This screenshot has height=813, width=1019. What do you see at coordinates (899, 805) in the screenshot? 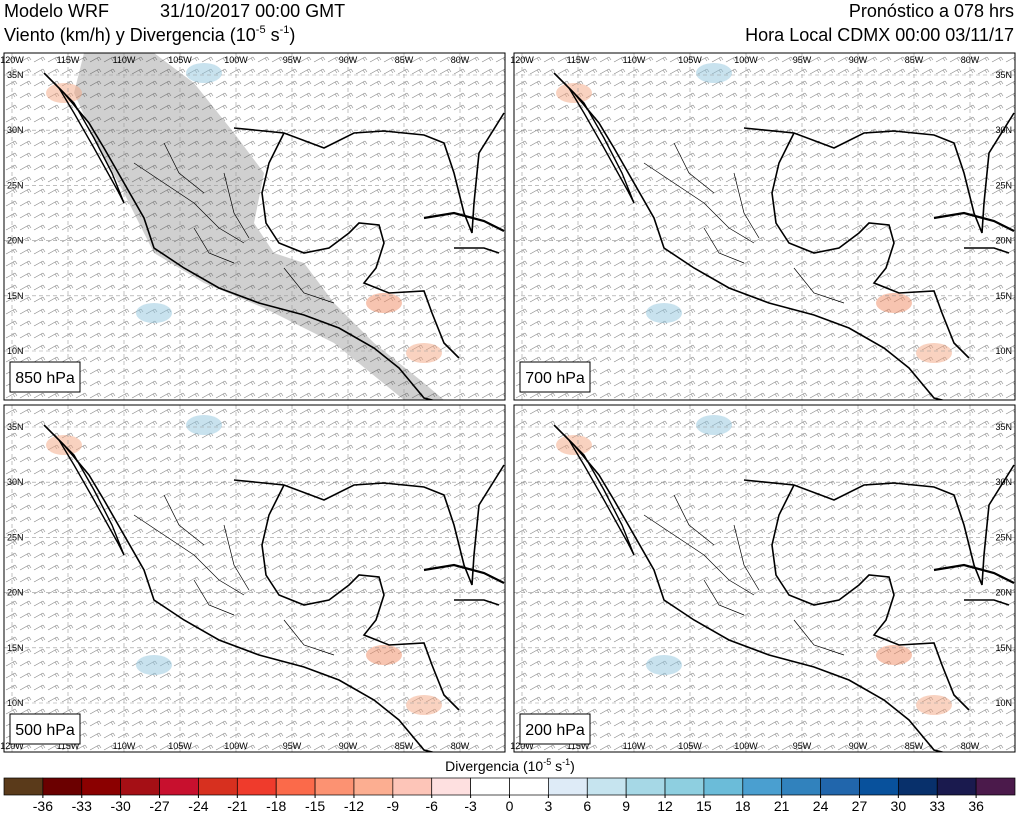
I see `colorbar-tick-label: 30` at bounding box center [899, 805].